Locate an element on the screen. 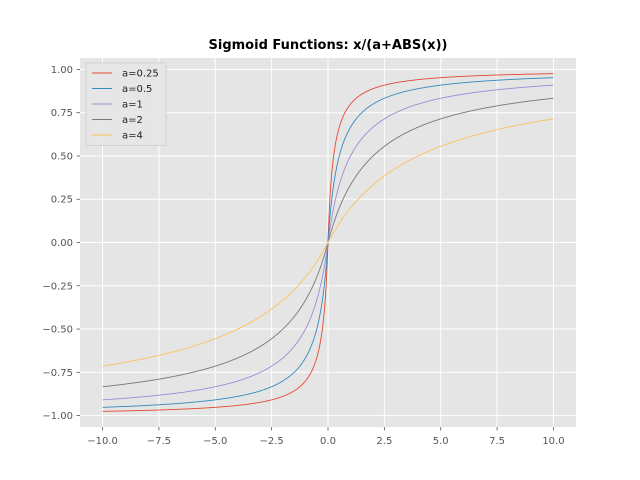 The width and height of the screenshot is (640, 480). legend-label: a=2 is located at coordinates (132, 120).